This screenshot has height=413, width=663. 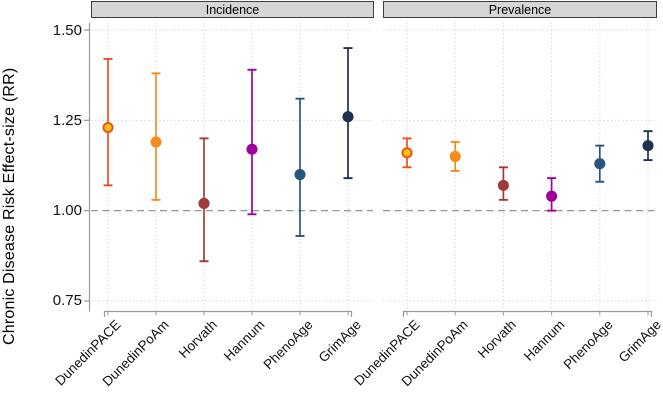 What do you see at coordinates (9, 206) in the screenshot?
I see `y-axis-title: Chronic Disease Risk Effect-size (RR)` at bounding box center [9, 206].